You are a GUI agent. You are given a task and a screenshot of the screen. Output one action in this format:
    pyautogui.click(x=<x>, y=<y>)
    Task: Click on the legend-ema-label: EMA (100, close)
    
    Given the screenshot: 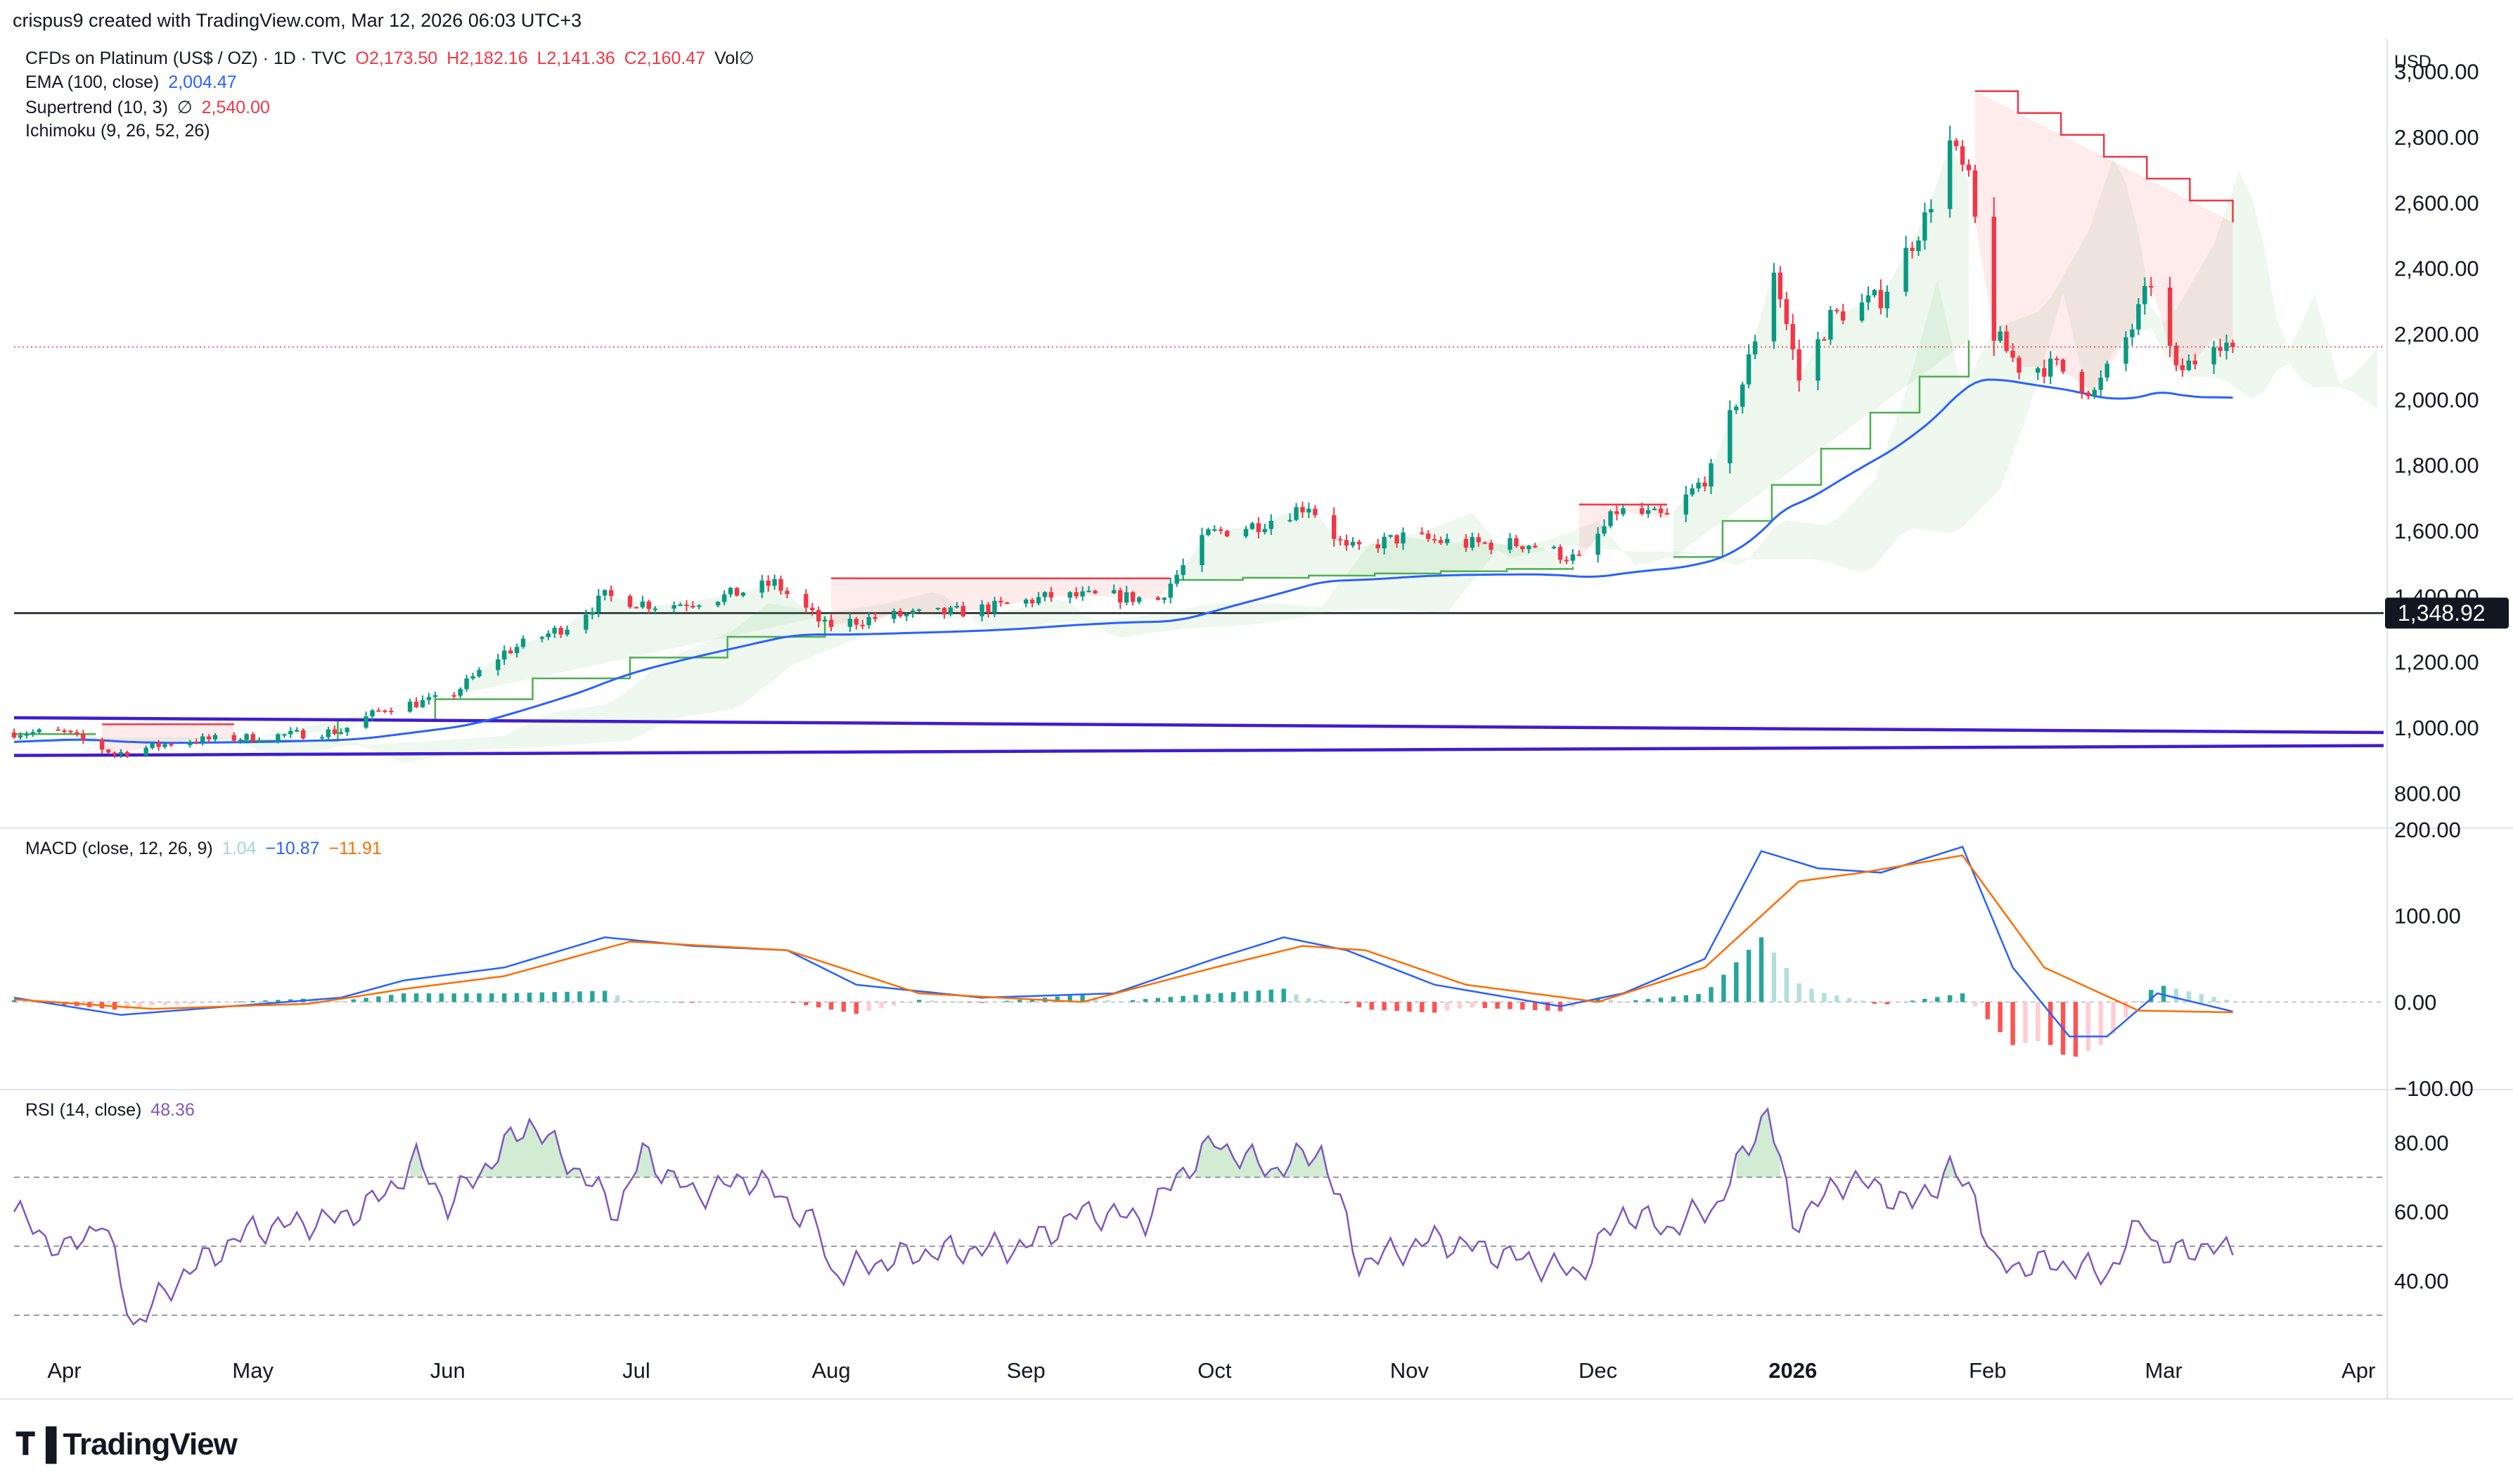 What is the action you would take?
    pyautogui.click(x=92, y=82)
    